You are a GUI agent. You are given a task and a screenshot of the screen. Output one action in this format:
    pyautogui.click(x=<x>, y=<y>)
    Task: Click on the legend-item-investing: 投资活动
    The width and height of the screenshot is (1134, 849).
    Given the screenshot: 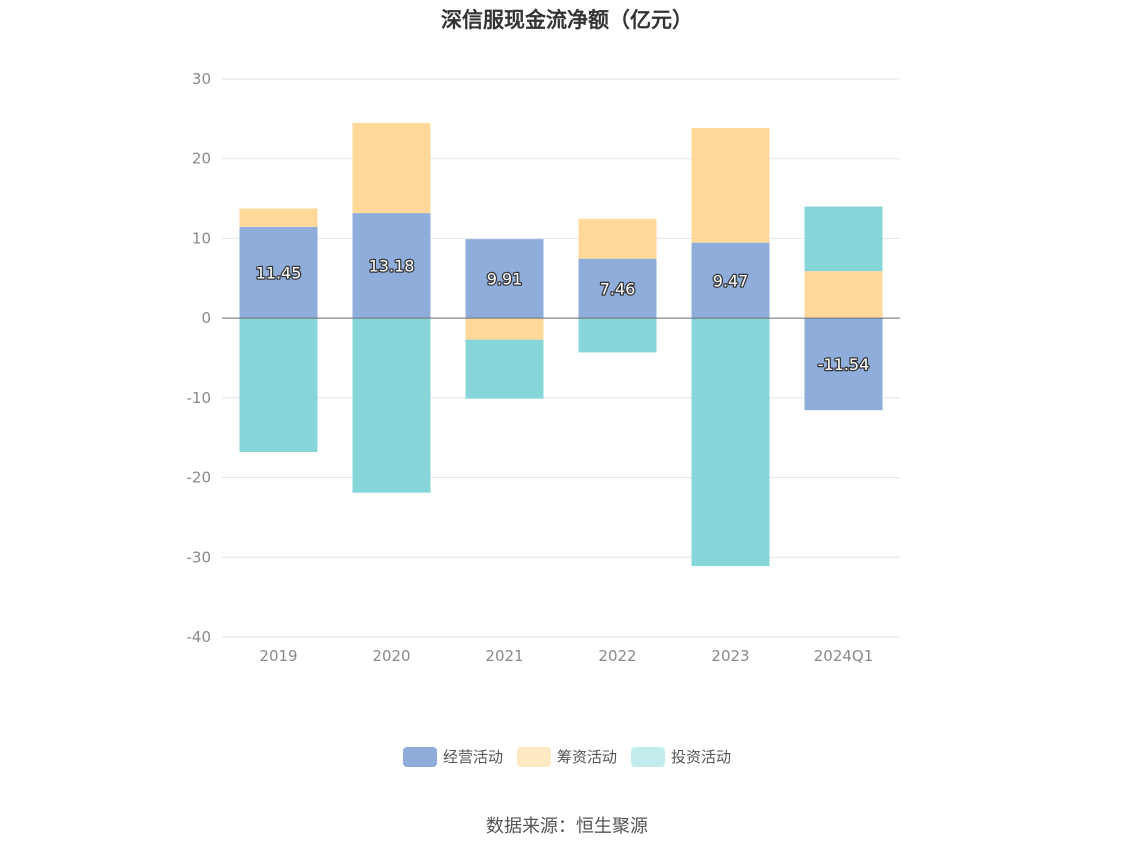 What is the action you would take?
    pyautogui.click(x=681, y=756)
    